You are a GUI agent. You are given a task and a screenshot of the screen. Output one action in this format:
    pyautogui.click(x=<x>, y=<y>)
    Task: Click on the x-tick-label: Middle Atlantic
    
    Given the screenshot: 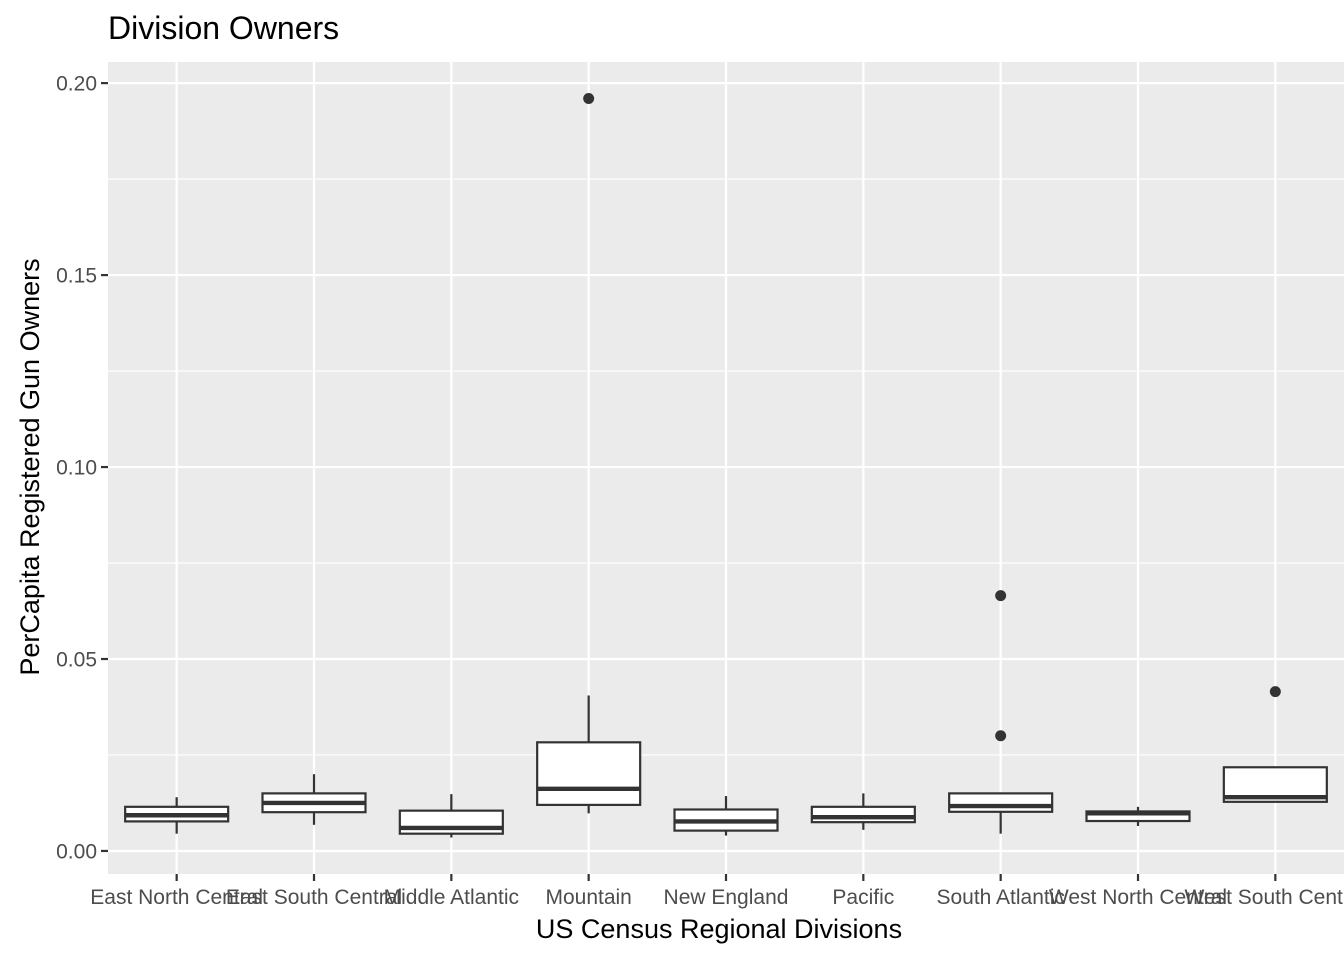 What is the action you would take?
    pyautogui.click(x=451, y=897)
    